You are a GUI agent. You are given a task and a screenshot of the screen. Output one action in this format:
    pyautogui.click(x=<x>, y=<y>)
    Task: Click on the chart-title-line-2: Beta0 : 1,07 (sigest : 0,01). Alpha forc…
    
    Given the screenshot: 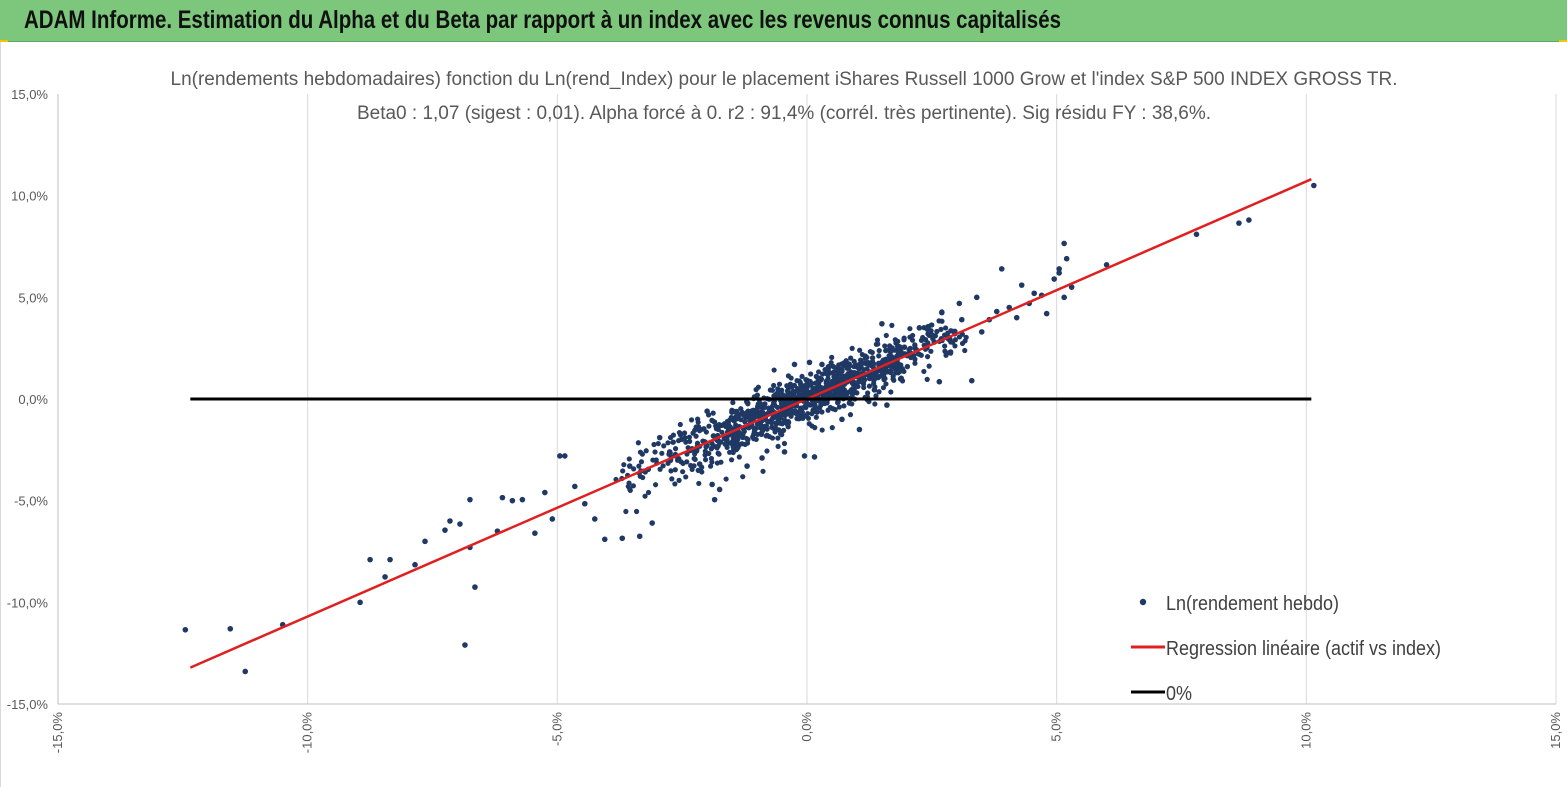 What is the action you would take?
    pyautogui.click(x=784, y=113)
    